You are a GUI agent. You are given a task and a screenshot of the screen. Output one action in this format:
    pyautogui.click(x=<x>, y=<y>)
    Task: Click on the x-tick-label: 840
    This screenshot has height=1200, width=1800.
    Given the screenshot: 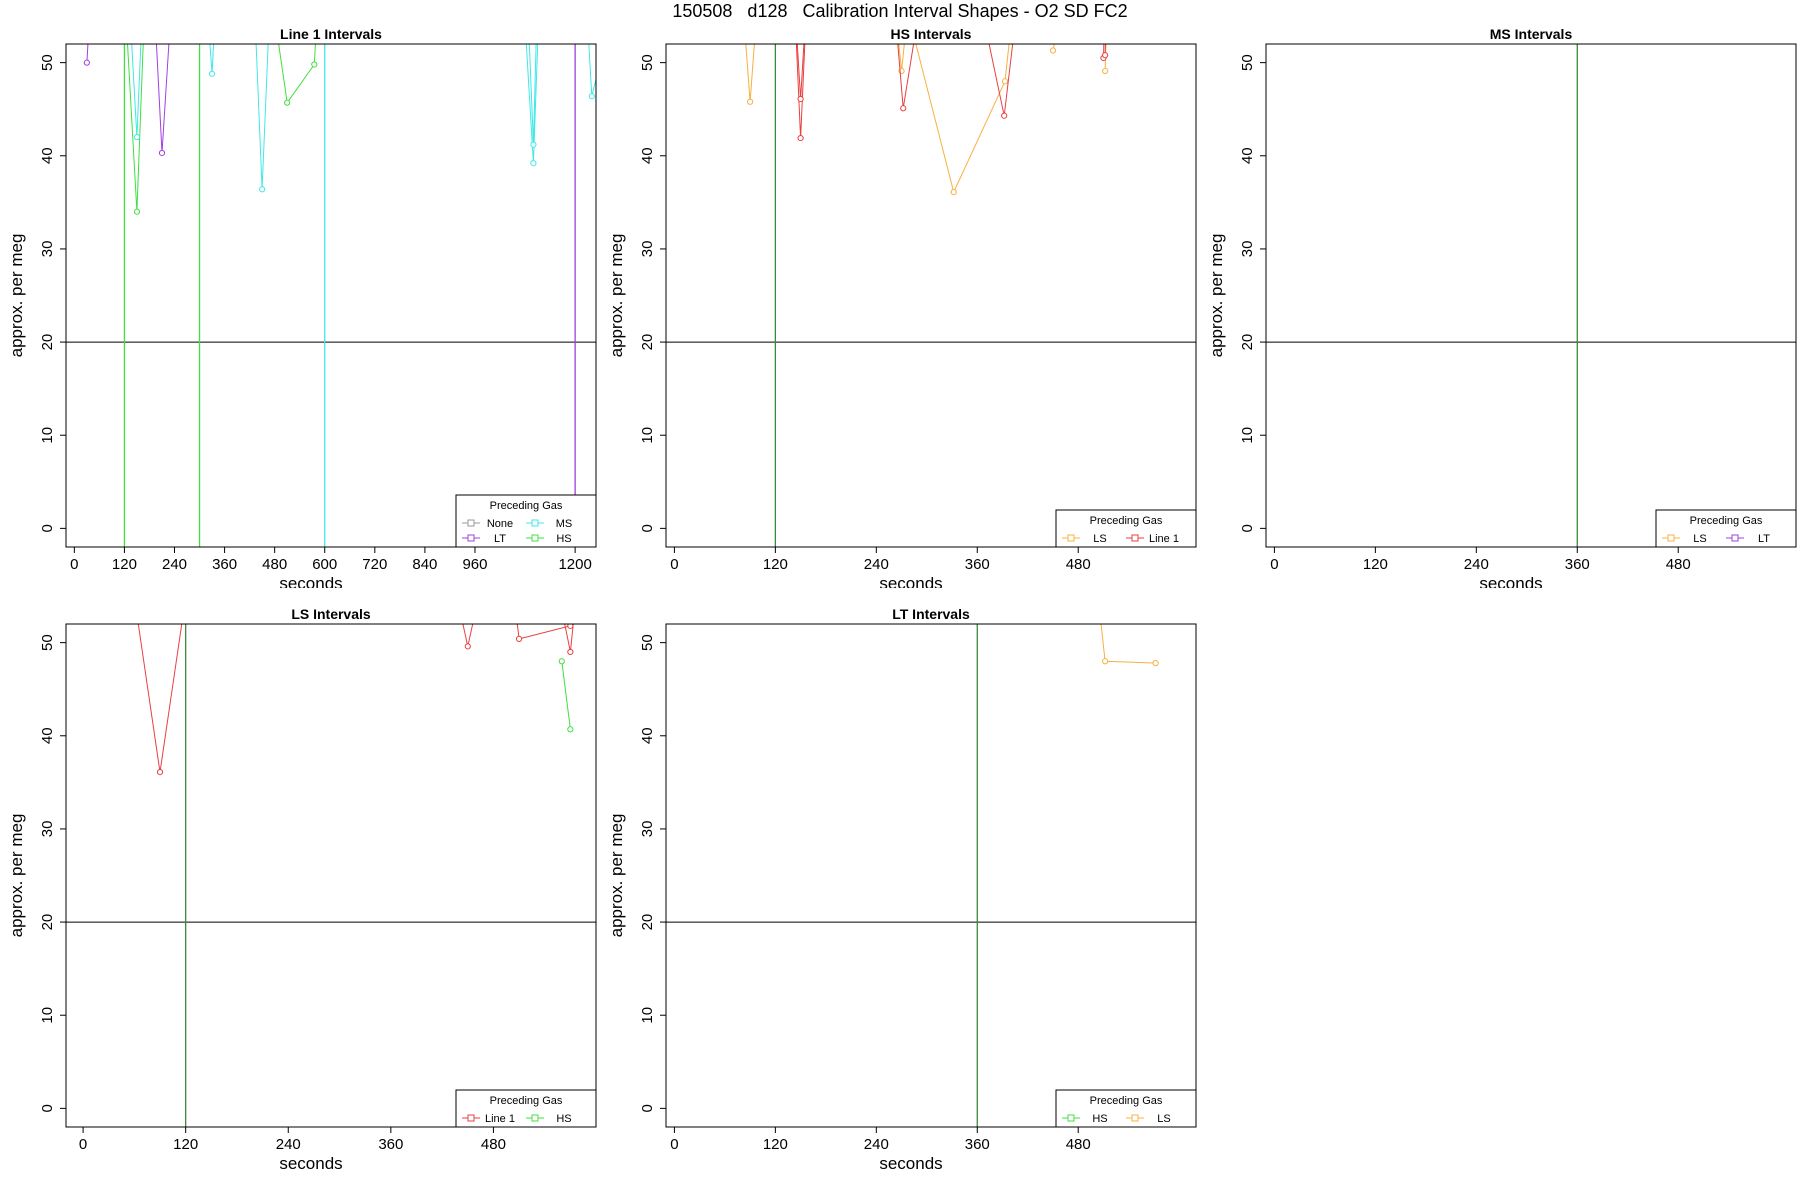 What is the action you would take?
    pyautogui.click(x=424, y=564)
    